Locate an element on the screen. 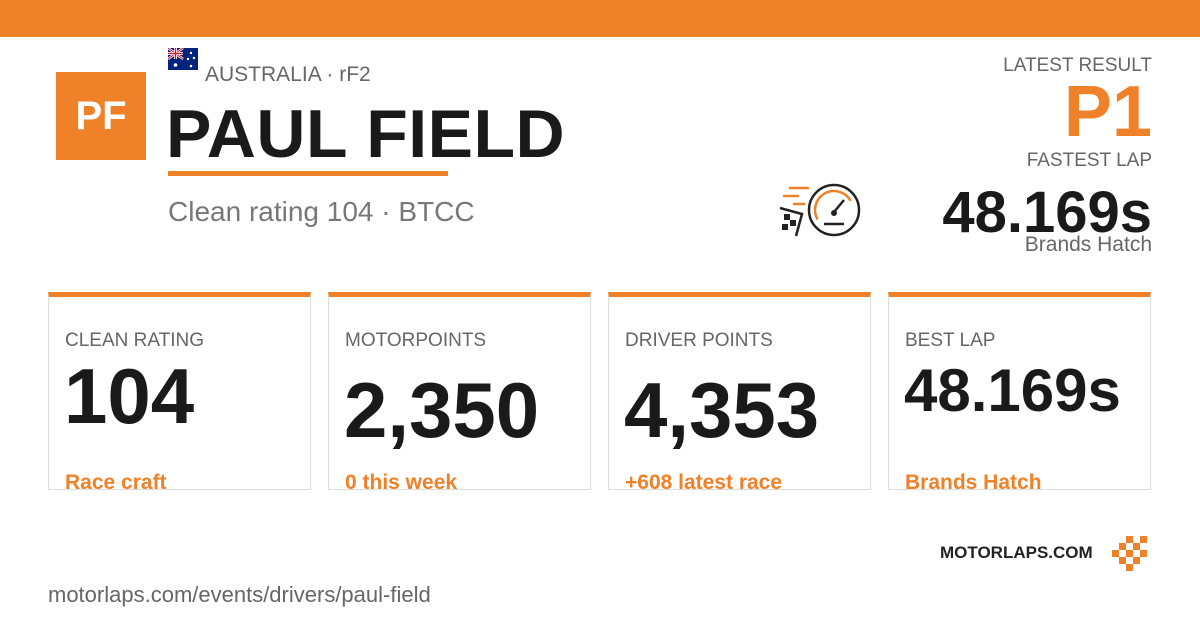  stat-value: 2,350 is located at coordinates (442, 410).